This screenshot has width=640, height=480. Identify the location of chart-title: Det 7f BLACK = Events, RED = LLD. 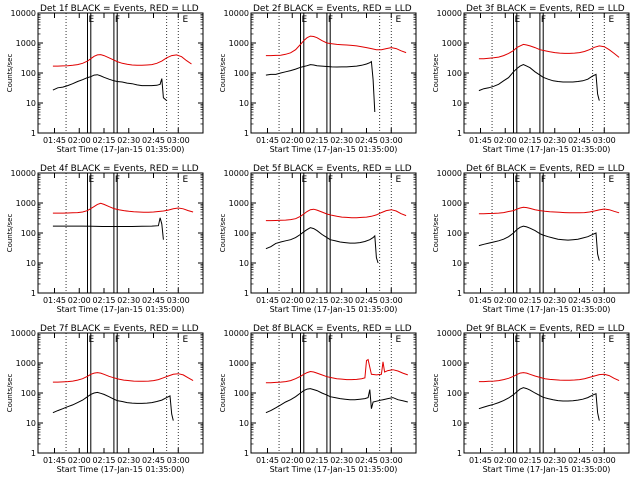
(119, 329).